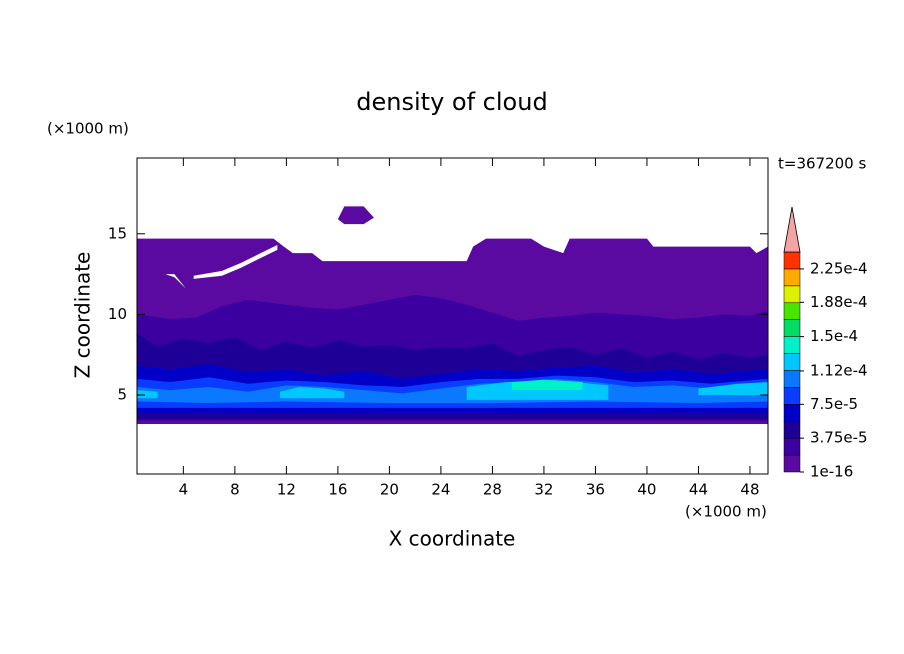  Describe the element at coordinates (595, 490) in the screenshot. I see `x-tick-label: 36` at that location.